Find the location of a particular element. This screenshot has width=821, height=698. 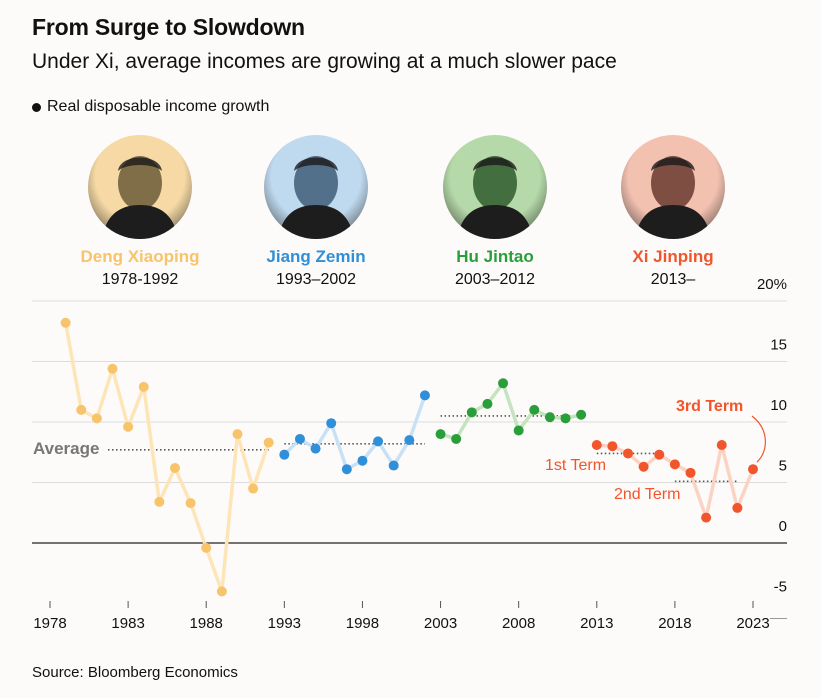

portrait-deng is located at coordinates (140, 187).